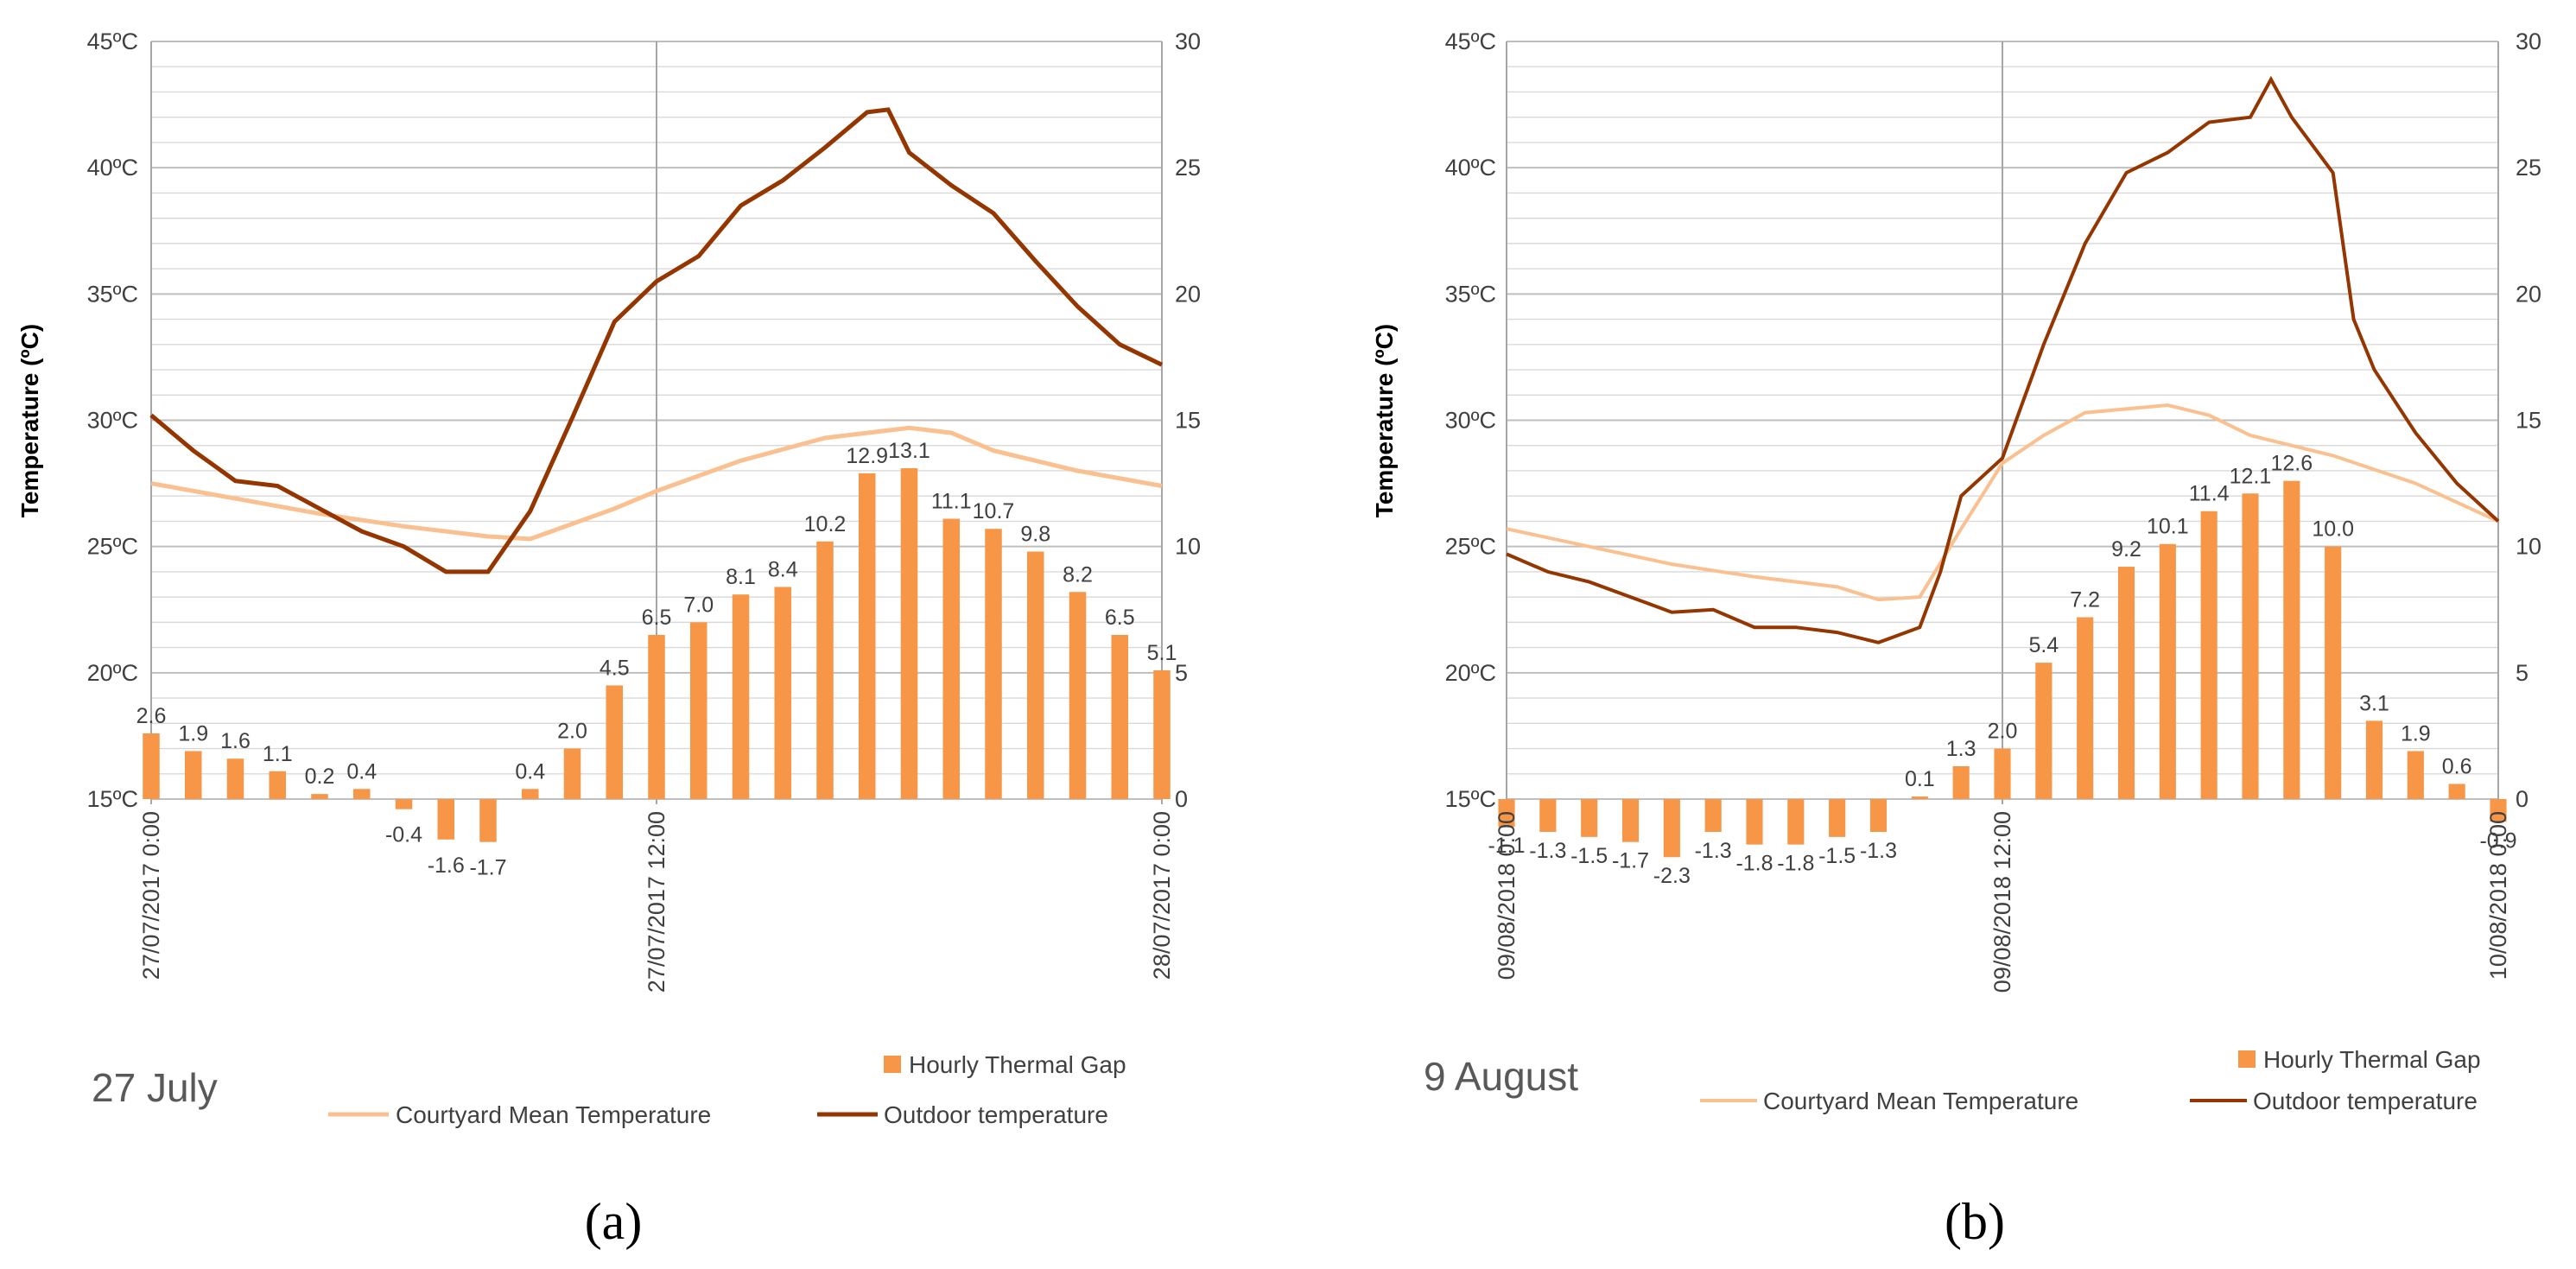 Image resolution: width=2576 pixels, height=1269 pixels. What do you see at coordinates (825, 524) in the screenshot?
I see `data-label: 10.2` at bounding box center [825, 524].